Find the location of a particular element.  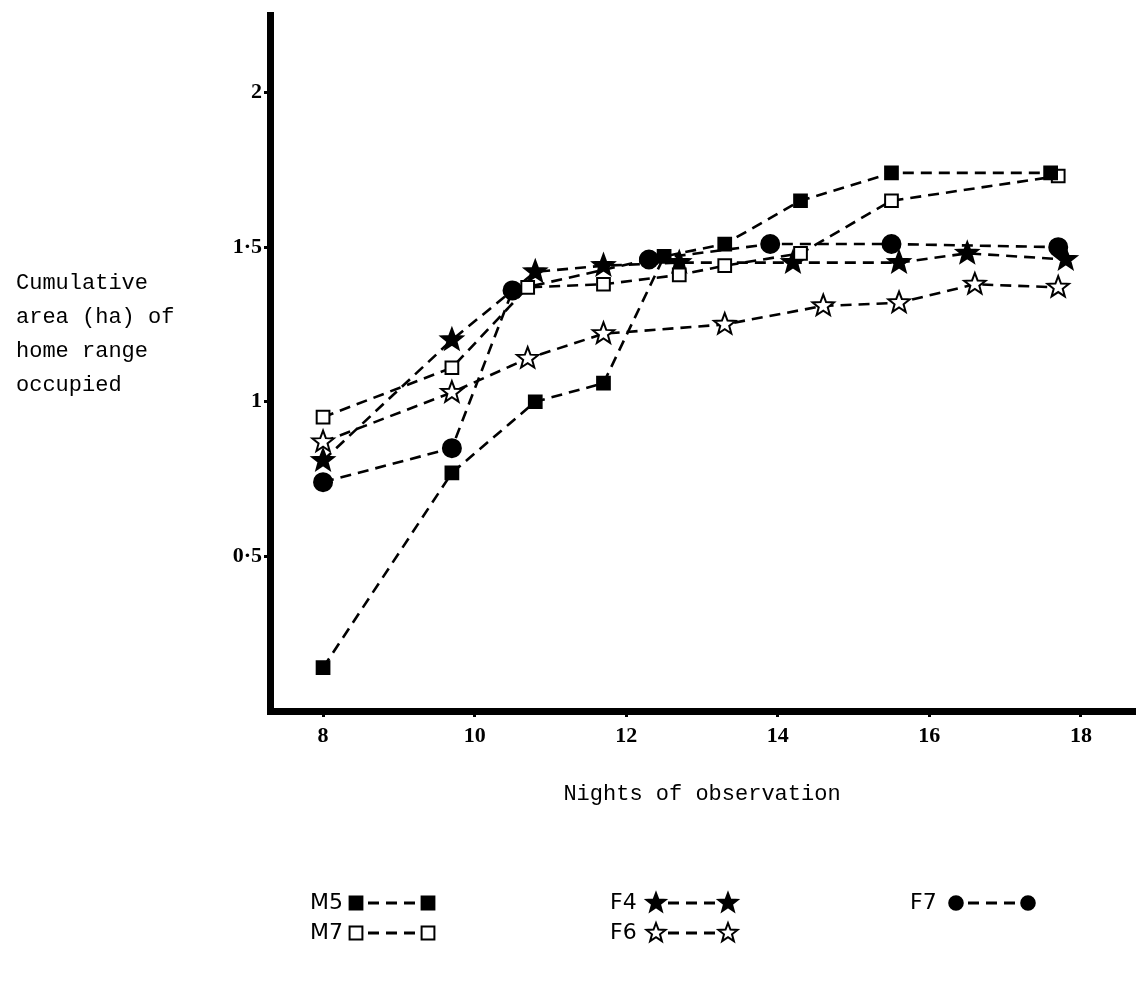

y-tick-label: 1 is located at coordinates (256, 400).